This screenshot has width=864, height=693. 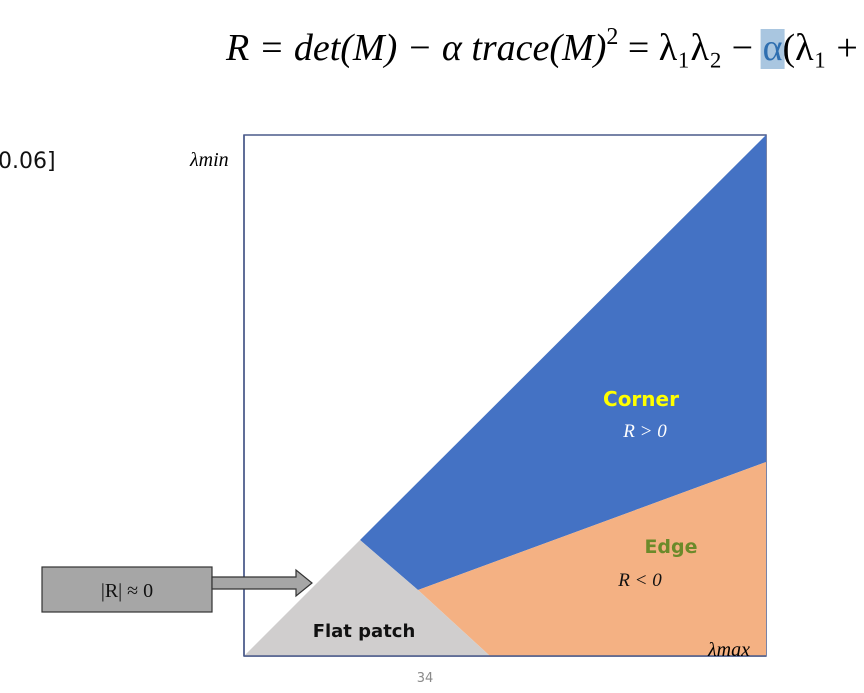 I want to click on corner-label: Corner, so click(x=641, y=399).